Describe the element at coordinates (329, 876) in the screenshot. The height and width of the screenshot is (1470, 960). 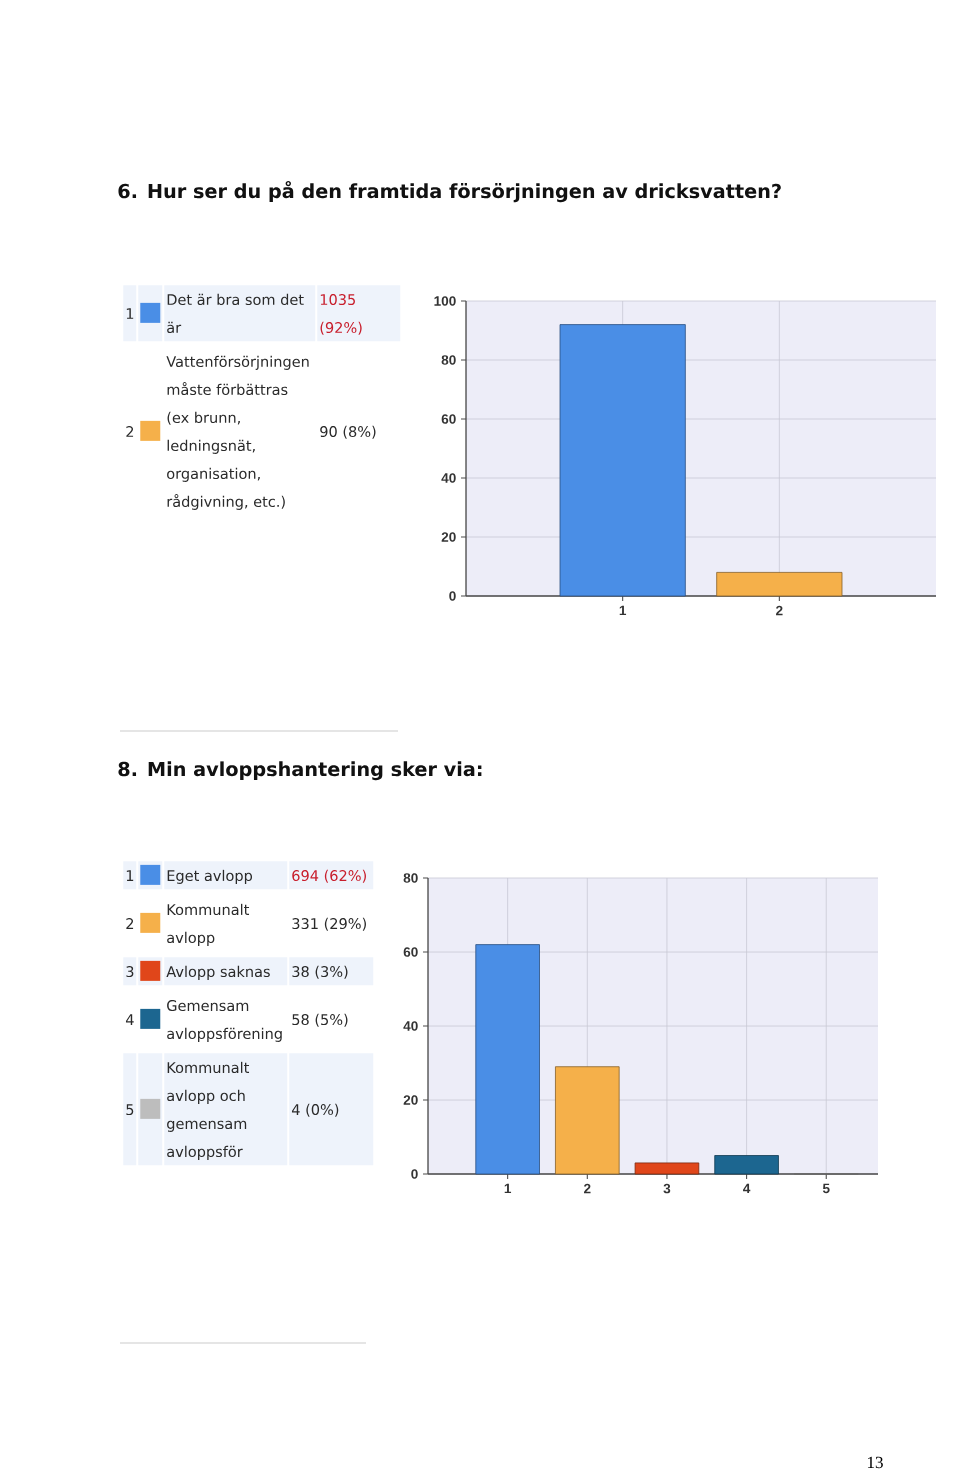
I see `text: 694 (62%)` at that location.